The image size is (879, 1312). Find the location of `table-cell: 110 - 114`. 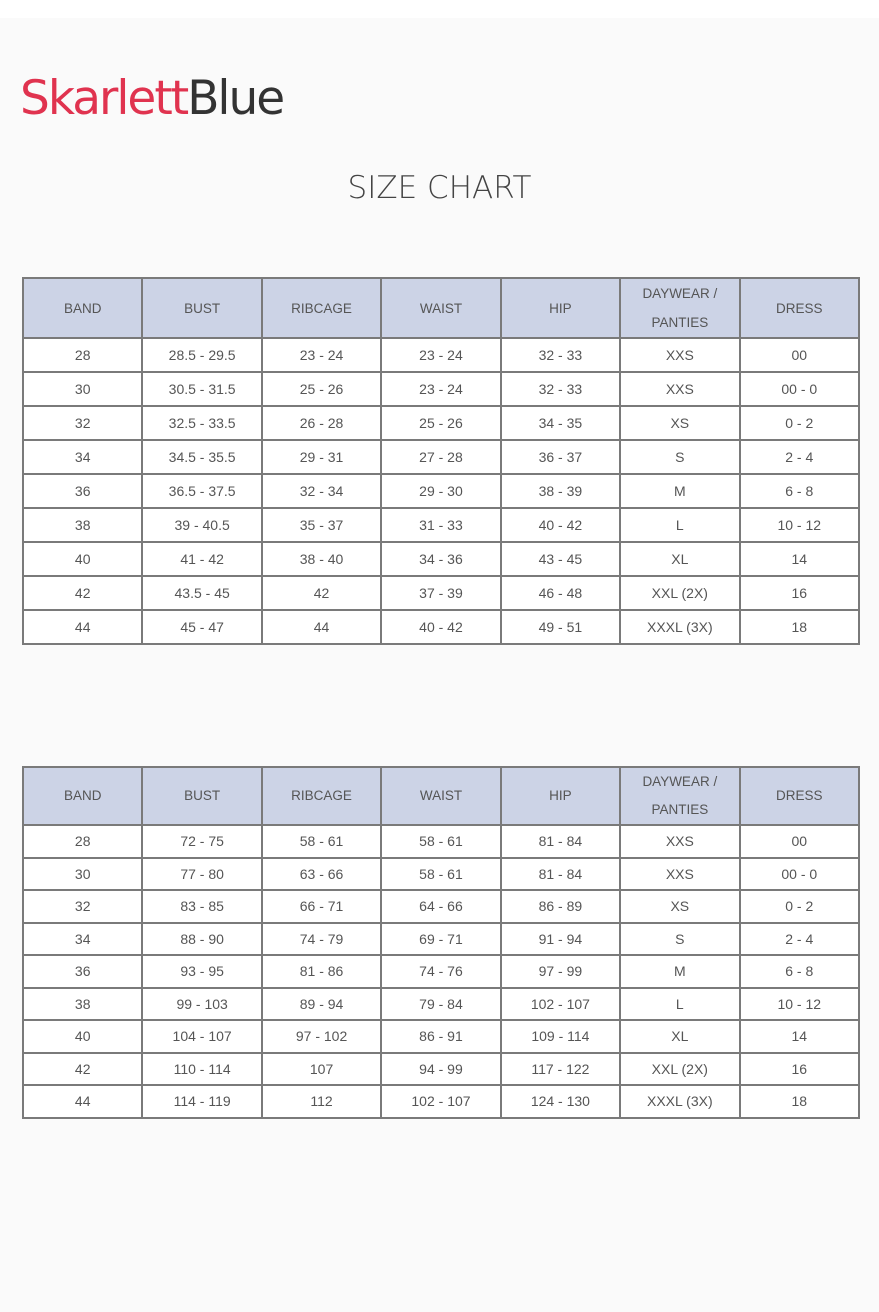

table-cell: 110 - 114 is located at coordinates (202, 1068).